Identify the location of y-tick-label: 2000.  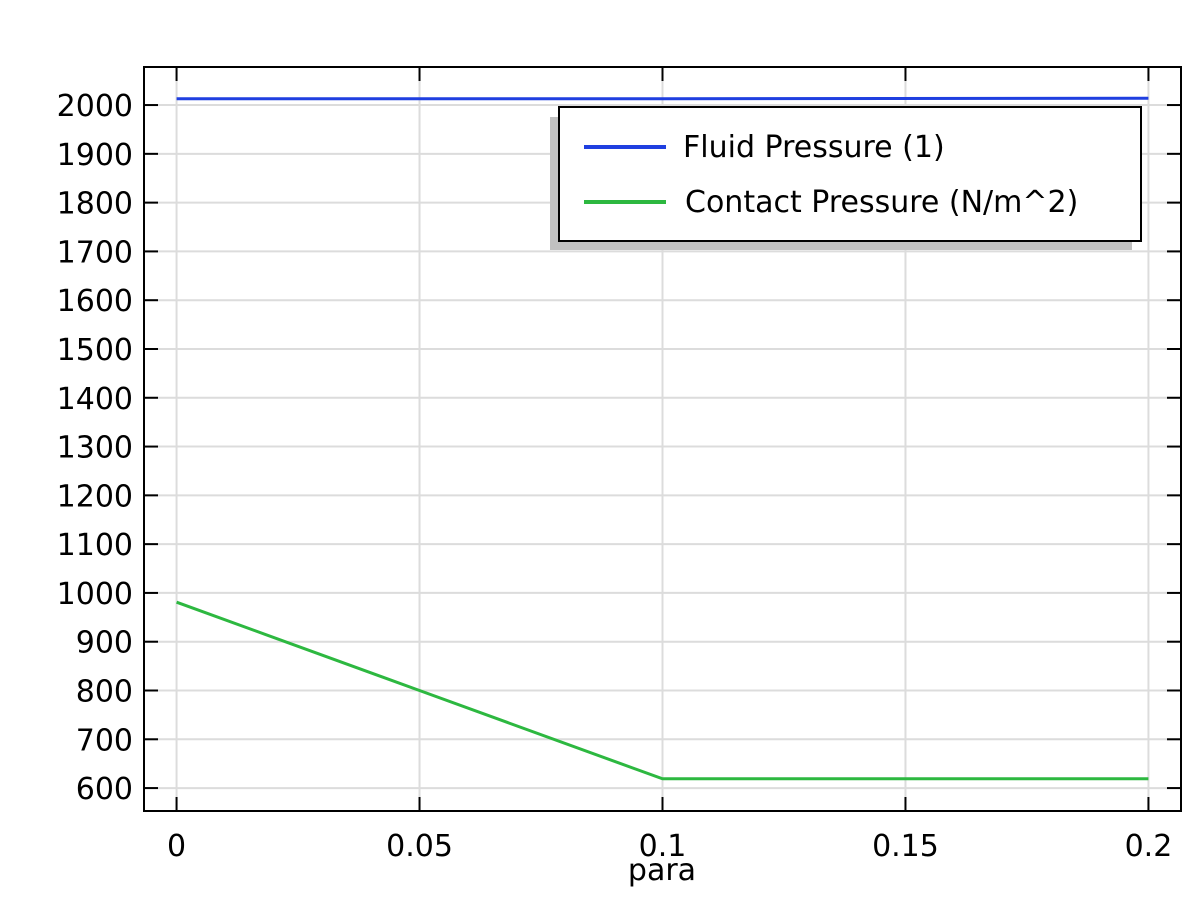
(95, 106).